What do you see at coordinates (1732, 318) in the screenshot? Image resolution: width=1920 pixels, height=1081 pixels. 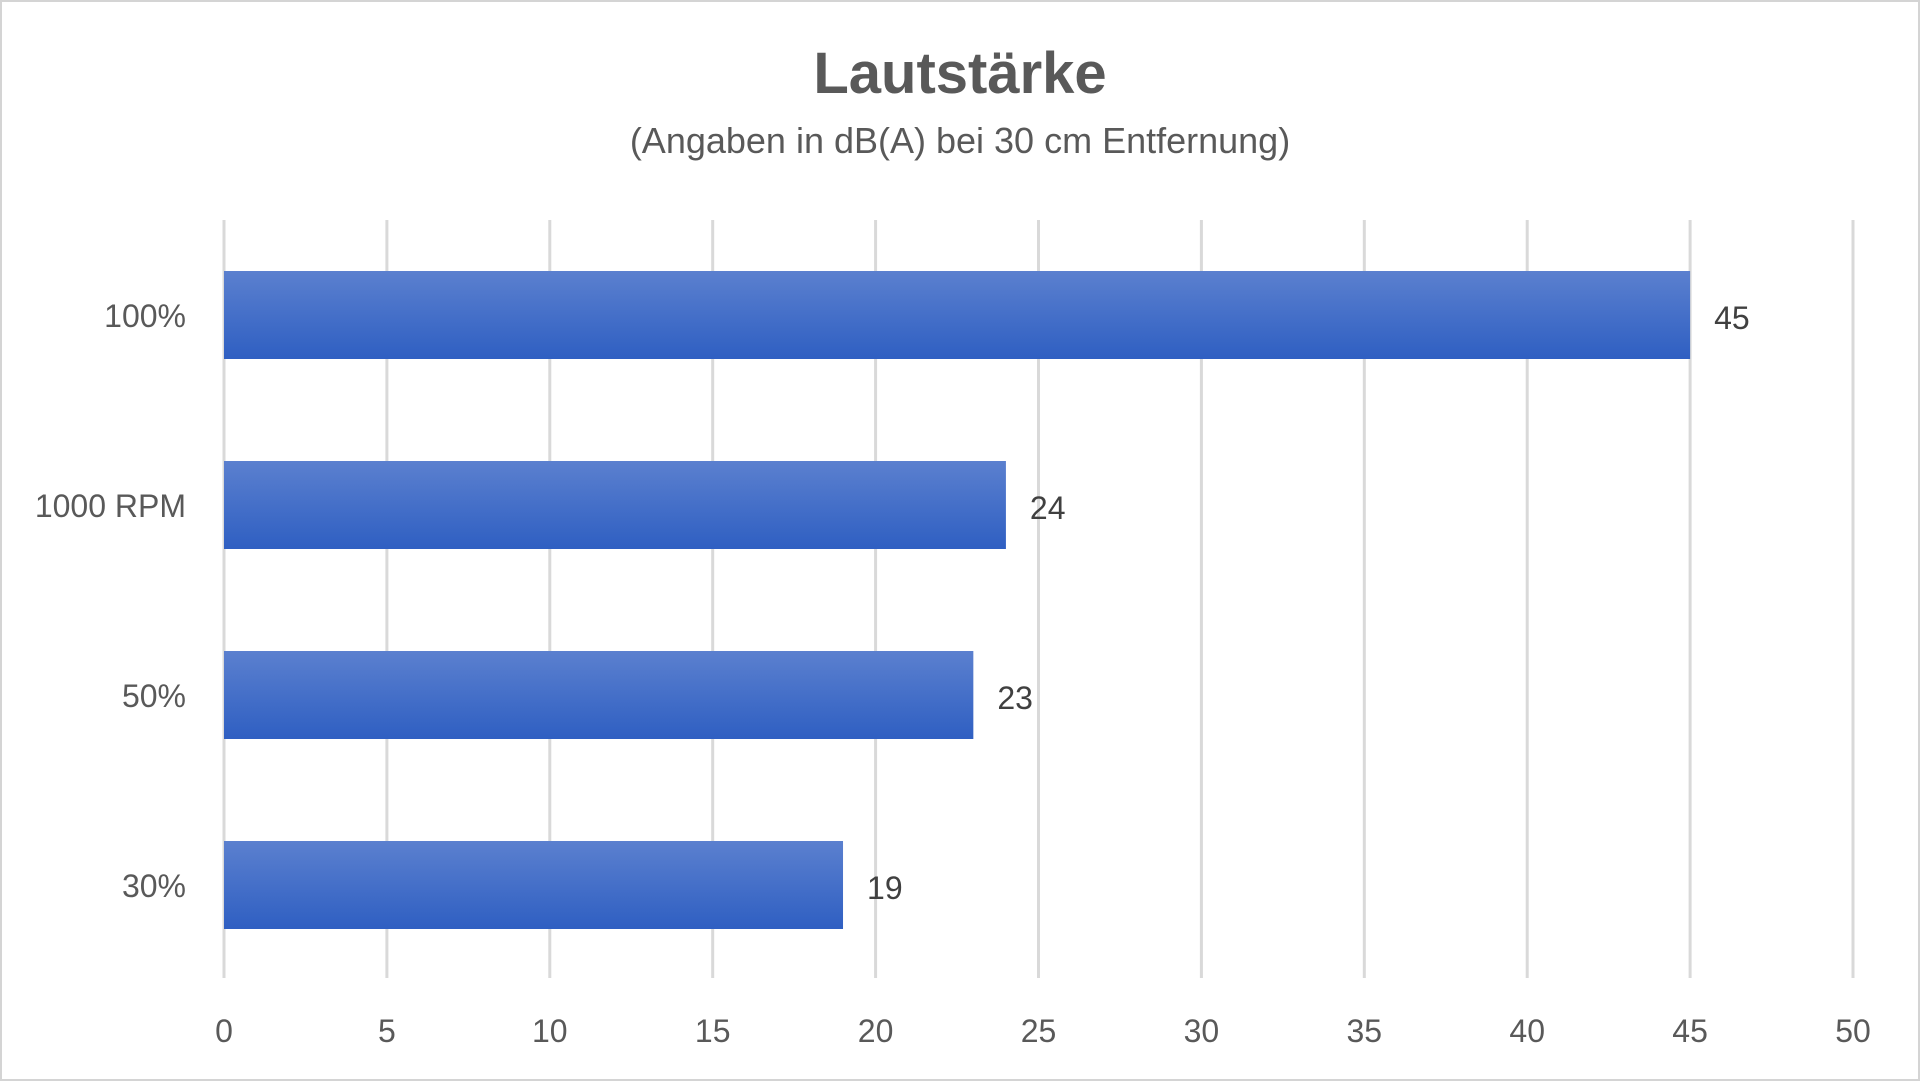 I see `data-label: 45` at bounding box center [1732, 318].